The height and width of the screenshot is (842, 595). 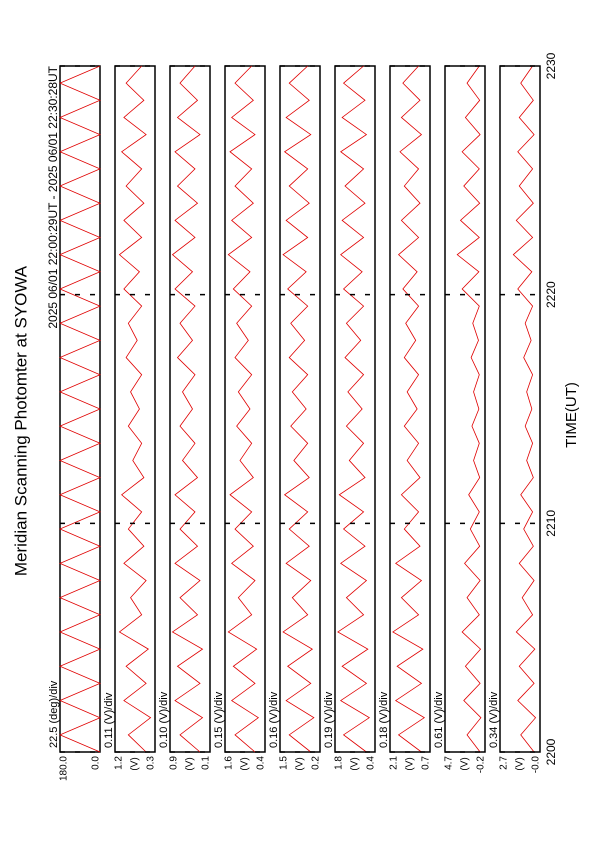 What do you see at coordinates (119, 763) in the screenshot?
I see `y-tick-label: 1.2` at bounding box center [119, 763].